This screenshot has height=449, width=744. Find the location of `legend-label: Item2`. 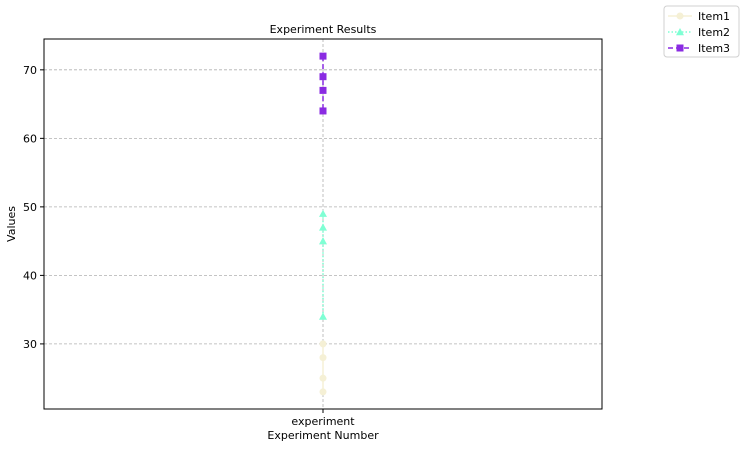

legend-label: Item2 is located at coordinates (714, 32).